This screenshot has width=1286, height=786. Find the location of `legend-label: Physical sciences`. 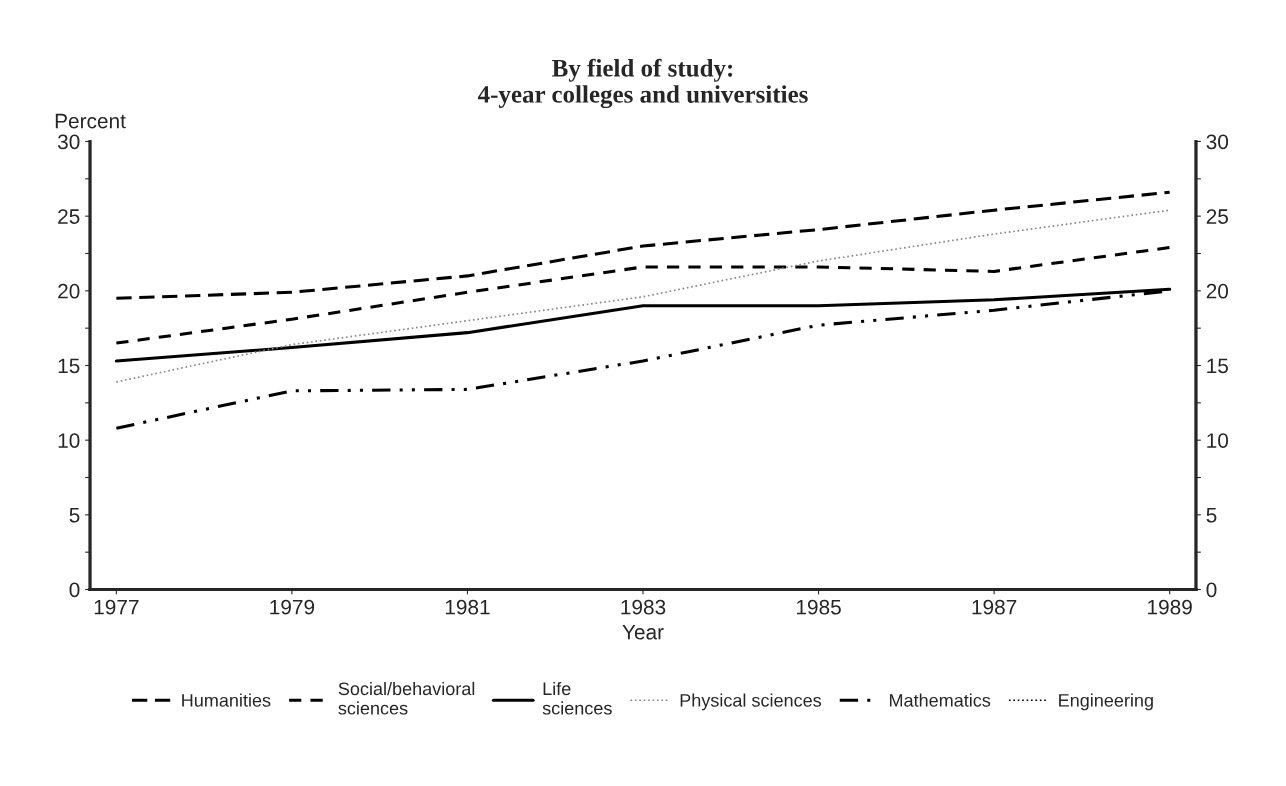

legend-label: Physical sciences is located at coordinates (751, 702).